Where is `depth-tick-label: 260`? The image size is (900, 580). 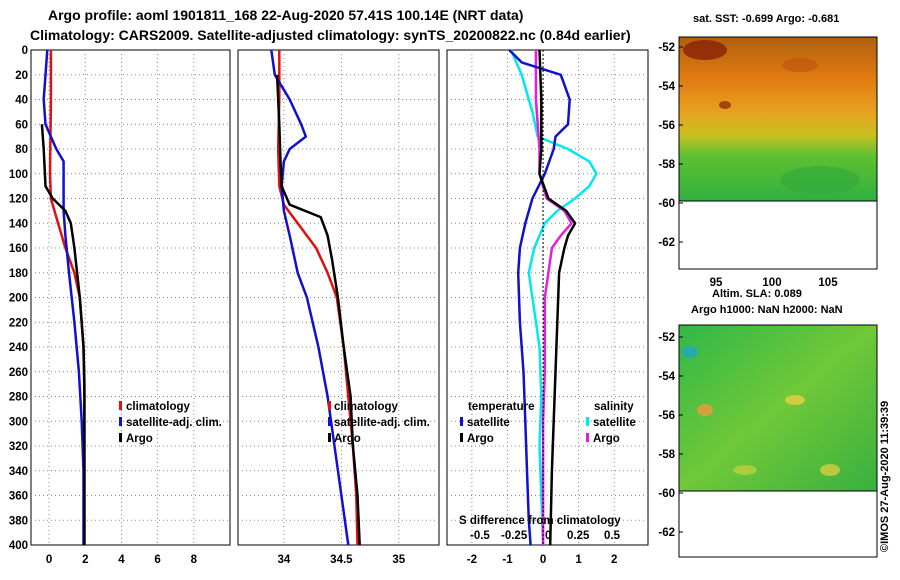 depth-tick-label: 260 is located at coordinates (18, 373).